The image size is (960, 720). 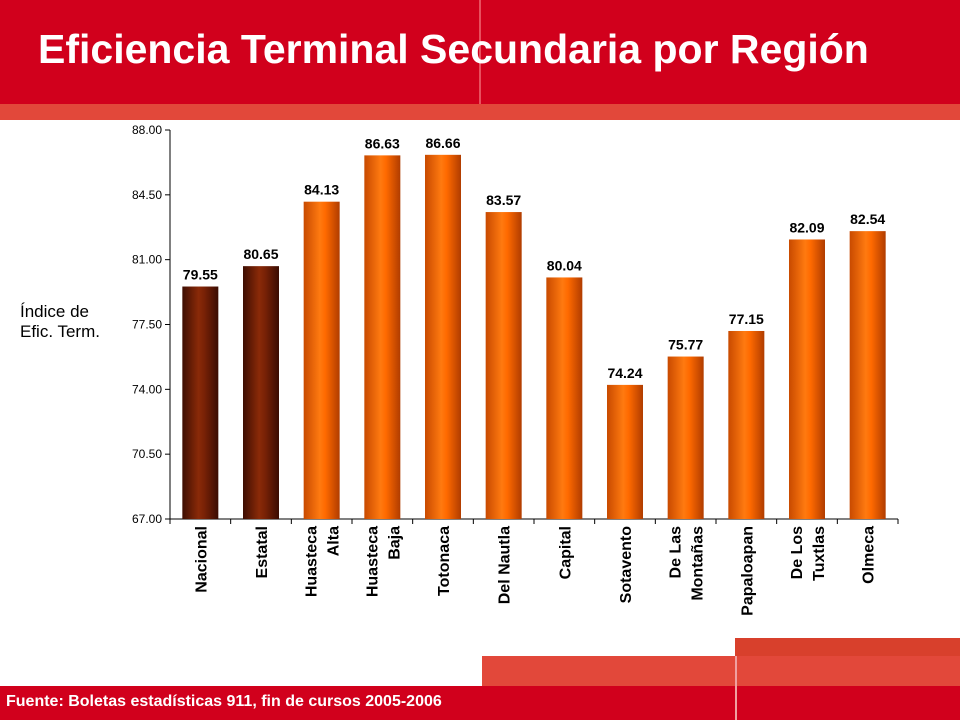 I want to click on category-label: Papaloapan, so click(x=747, y=571).